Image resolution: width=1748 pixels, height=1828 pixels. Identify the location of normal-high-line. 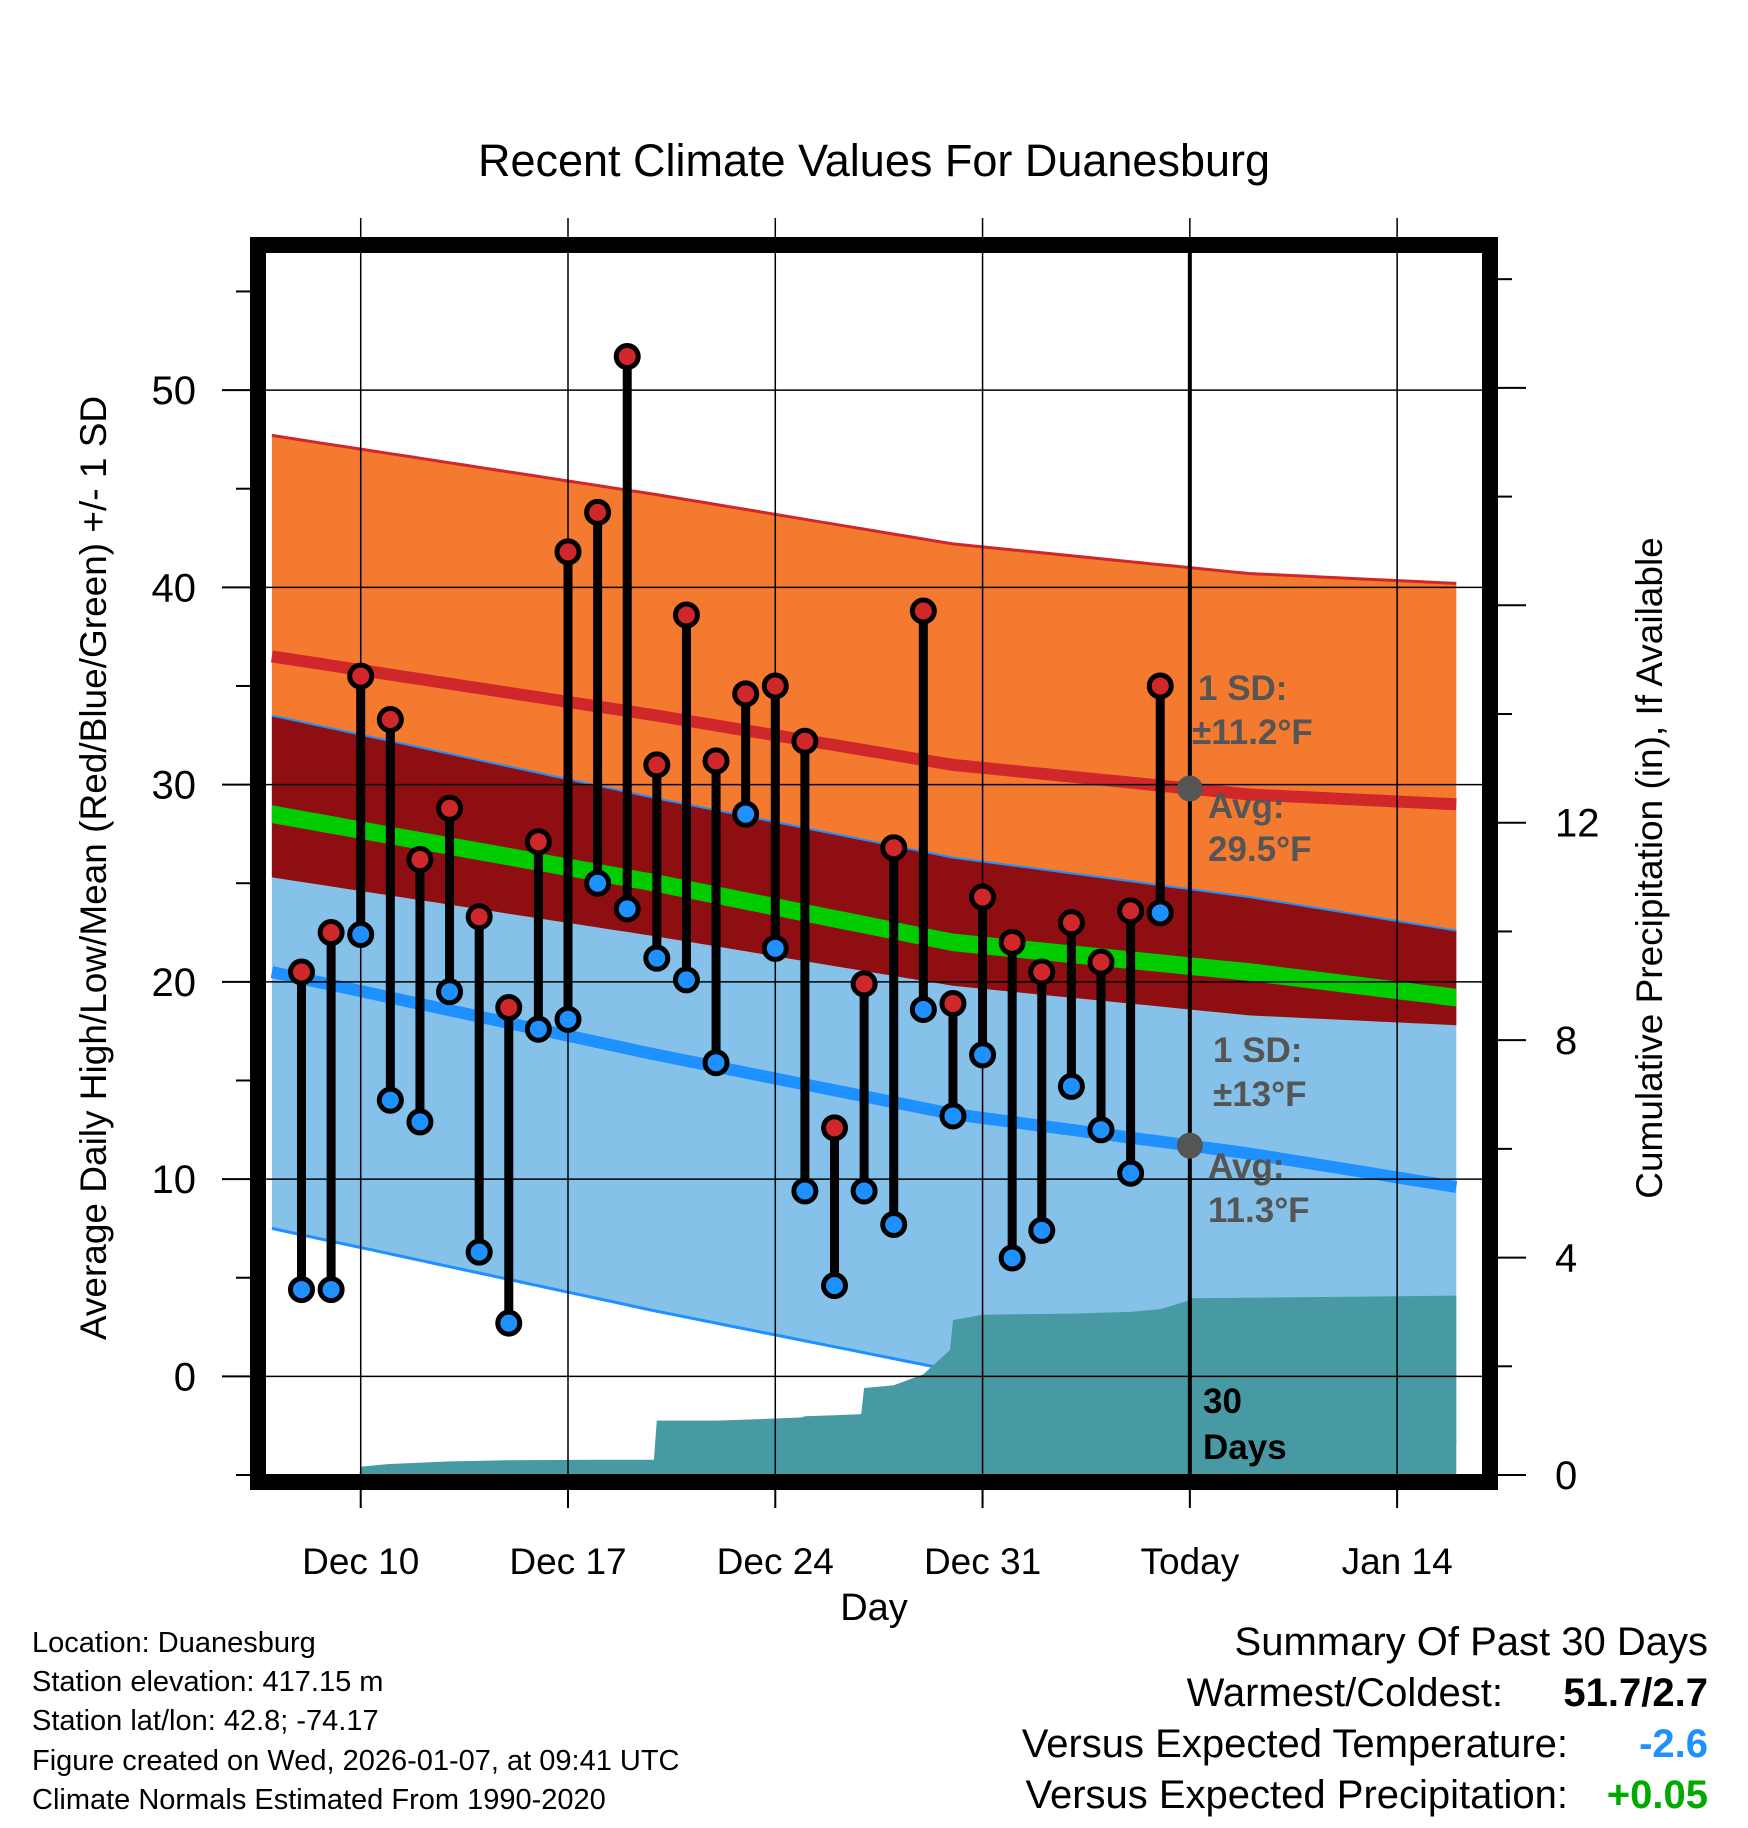
(863, 730).